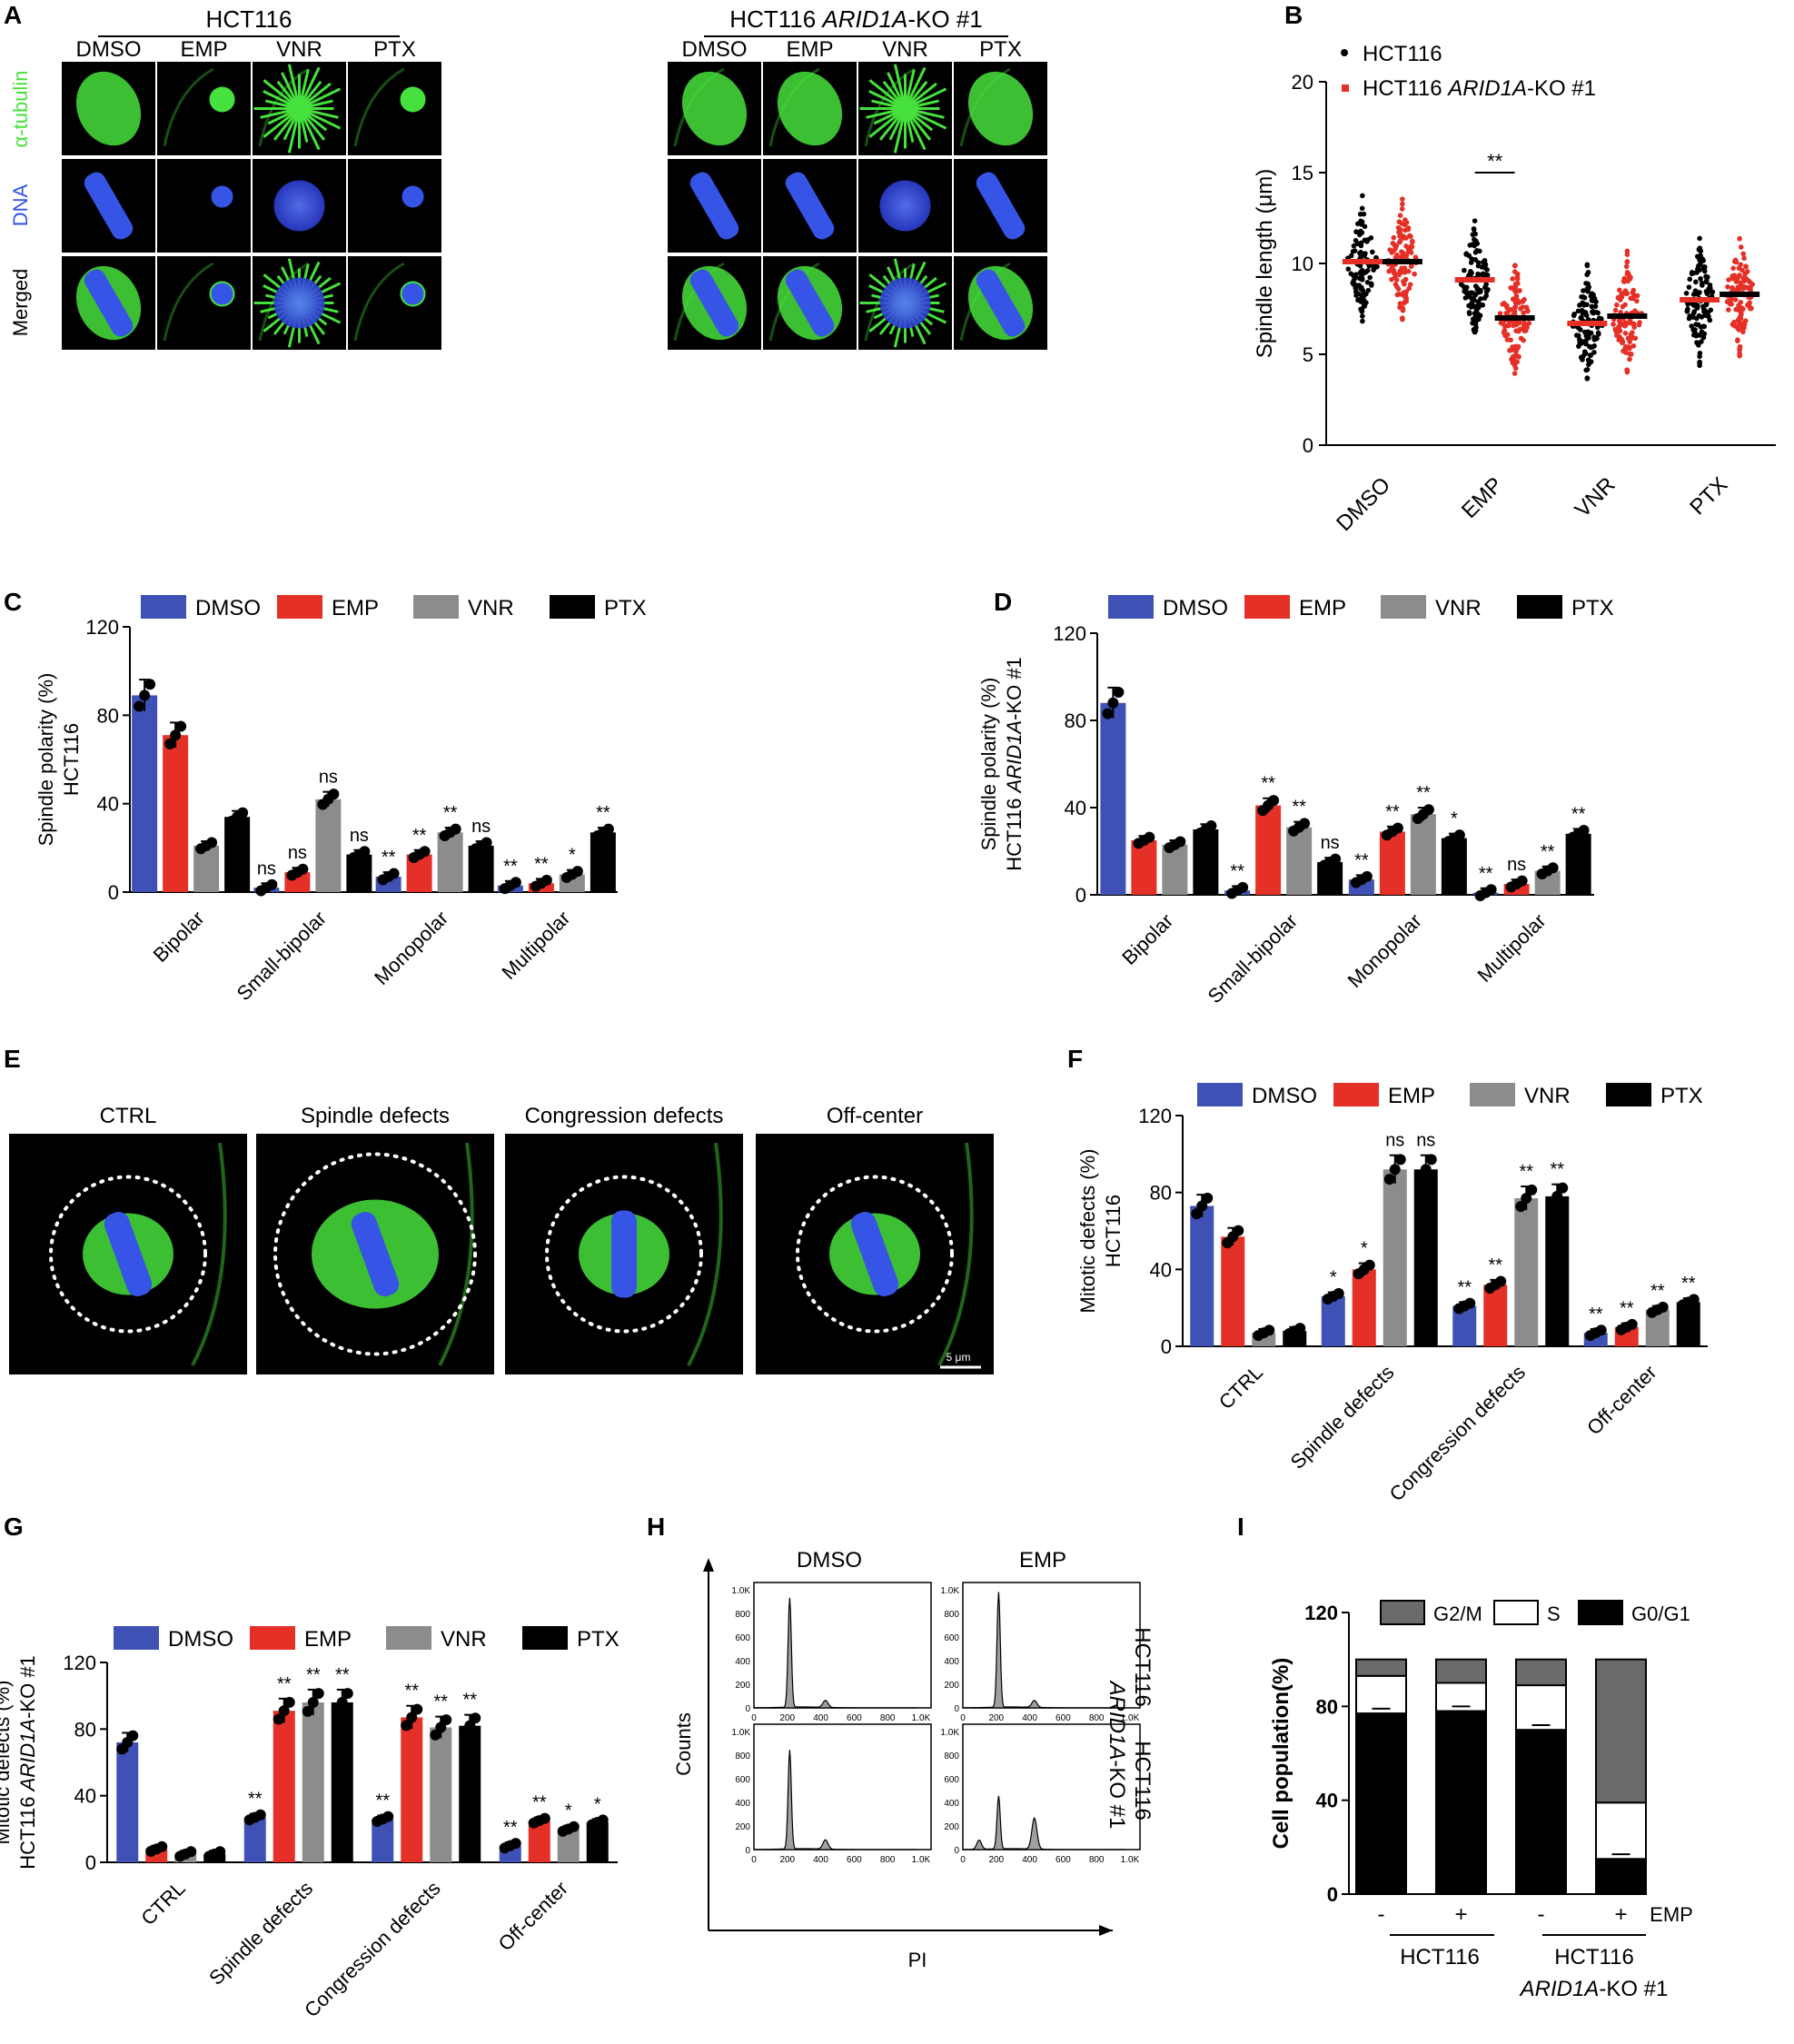 This screenshot has height=2044, width=1794. Describe the element at coordinates (1281, 1754) in the screenshot. I see `y-axis-title: Cell population(%)` at that location.